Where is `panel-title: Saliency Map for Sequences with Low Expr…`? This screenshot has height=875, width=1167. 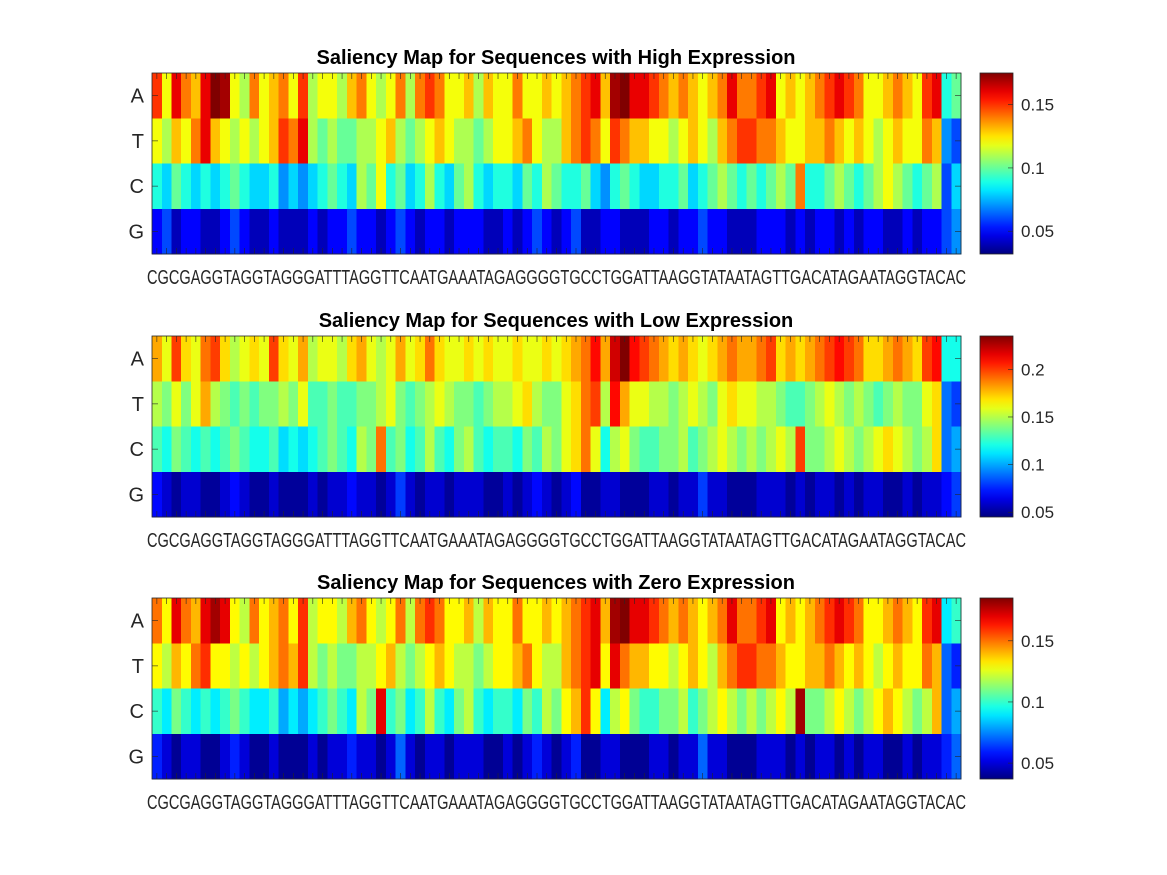
panel-title: Saliency Map for Sequences with Low Expr… is located at coordinates (556, 321).